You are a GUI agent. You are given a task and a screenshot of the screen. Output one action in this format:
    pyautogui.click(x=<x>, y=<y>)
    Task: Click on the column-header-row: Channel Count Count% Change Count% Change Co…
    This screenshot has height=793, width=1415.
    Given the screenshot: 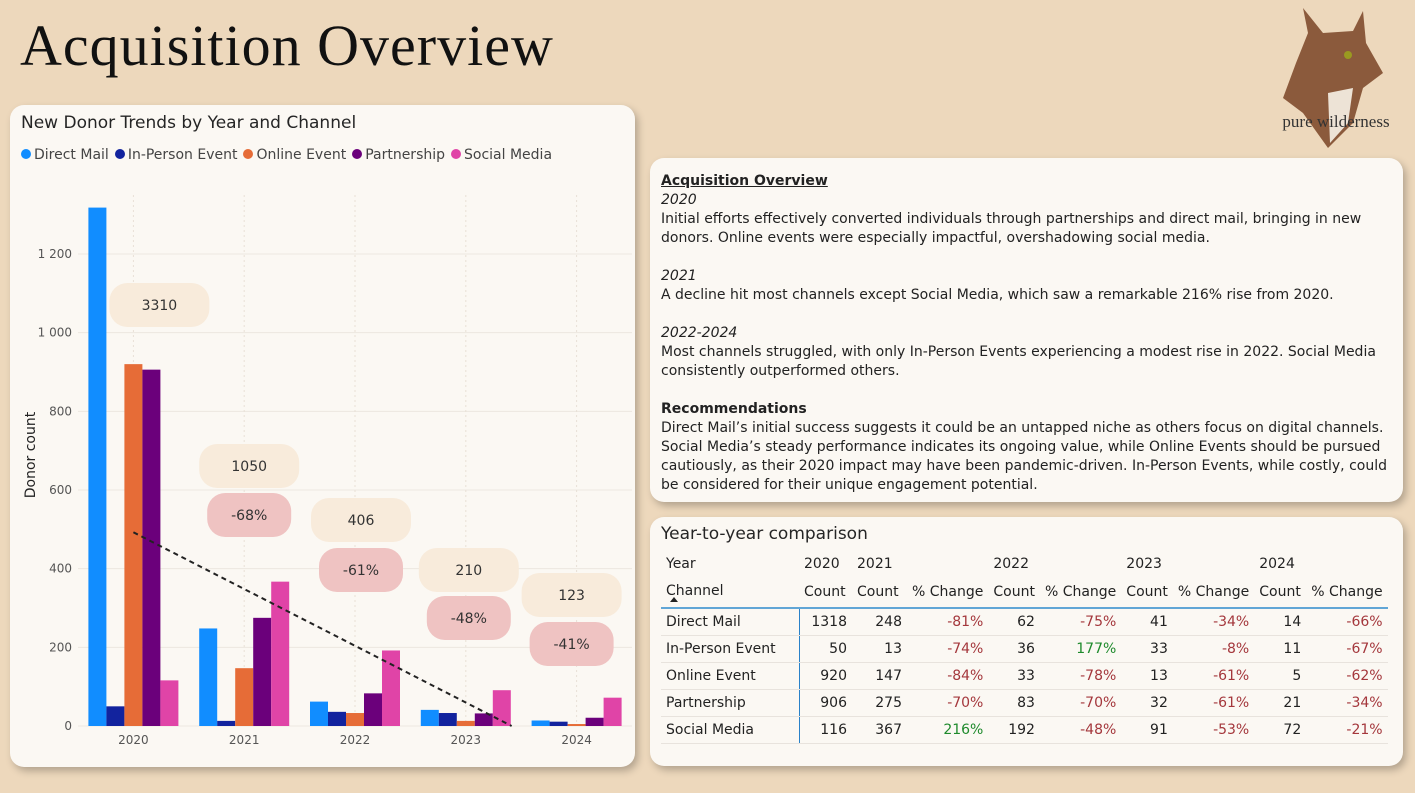 What is the action you would take?
    pyautogui.click(x=1024, y=593)
    